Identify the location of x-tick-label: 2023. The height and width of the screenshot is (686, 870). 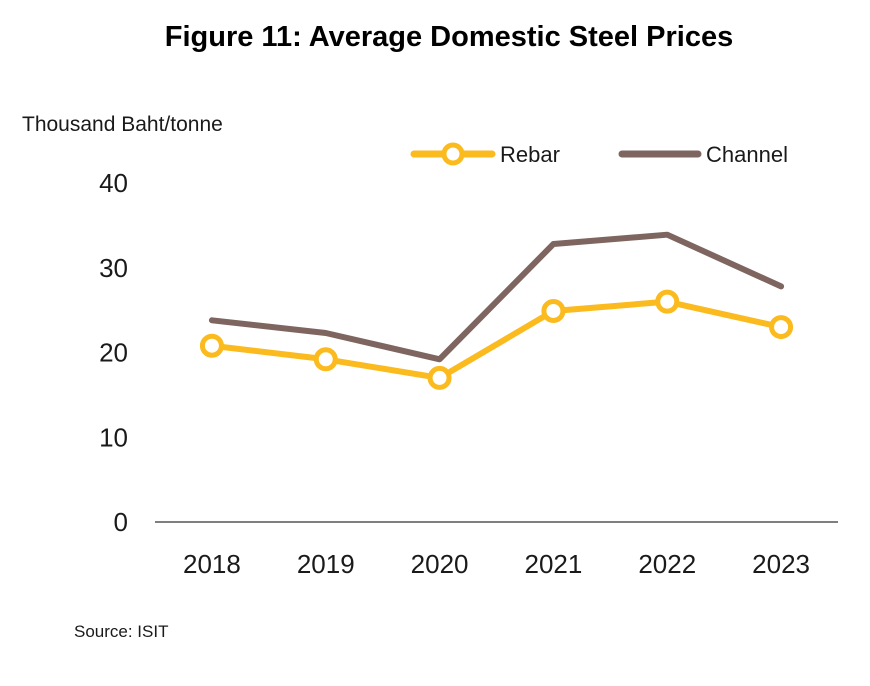
(781, 564).